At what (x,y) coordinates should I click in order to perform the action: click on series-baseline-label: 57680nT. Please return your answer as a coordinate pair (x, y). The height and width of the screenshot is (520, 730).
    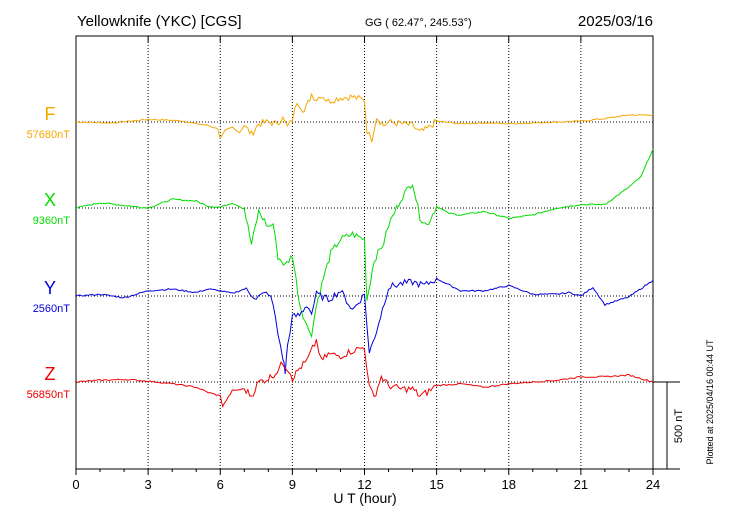
    Looking at the image, I should click on (49, 135).